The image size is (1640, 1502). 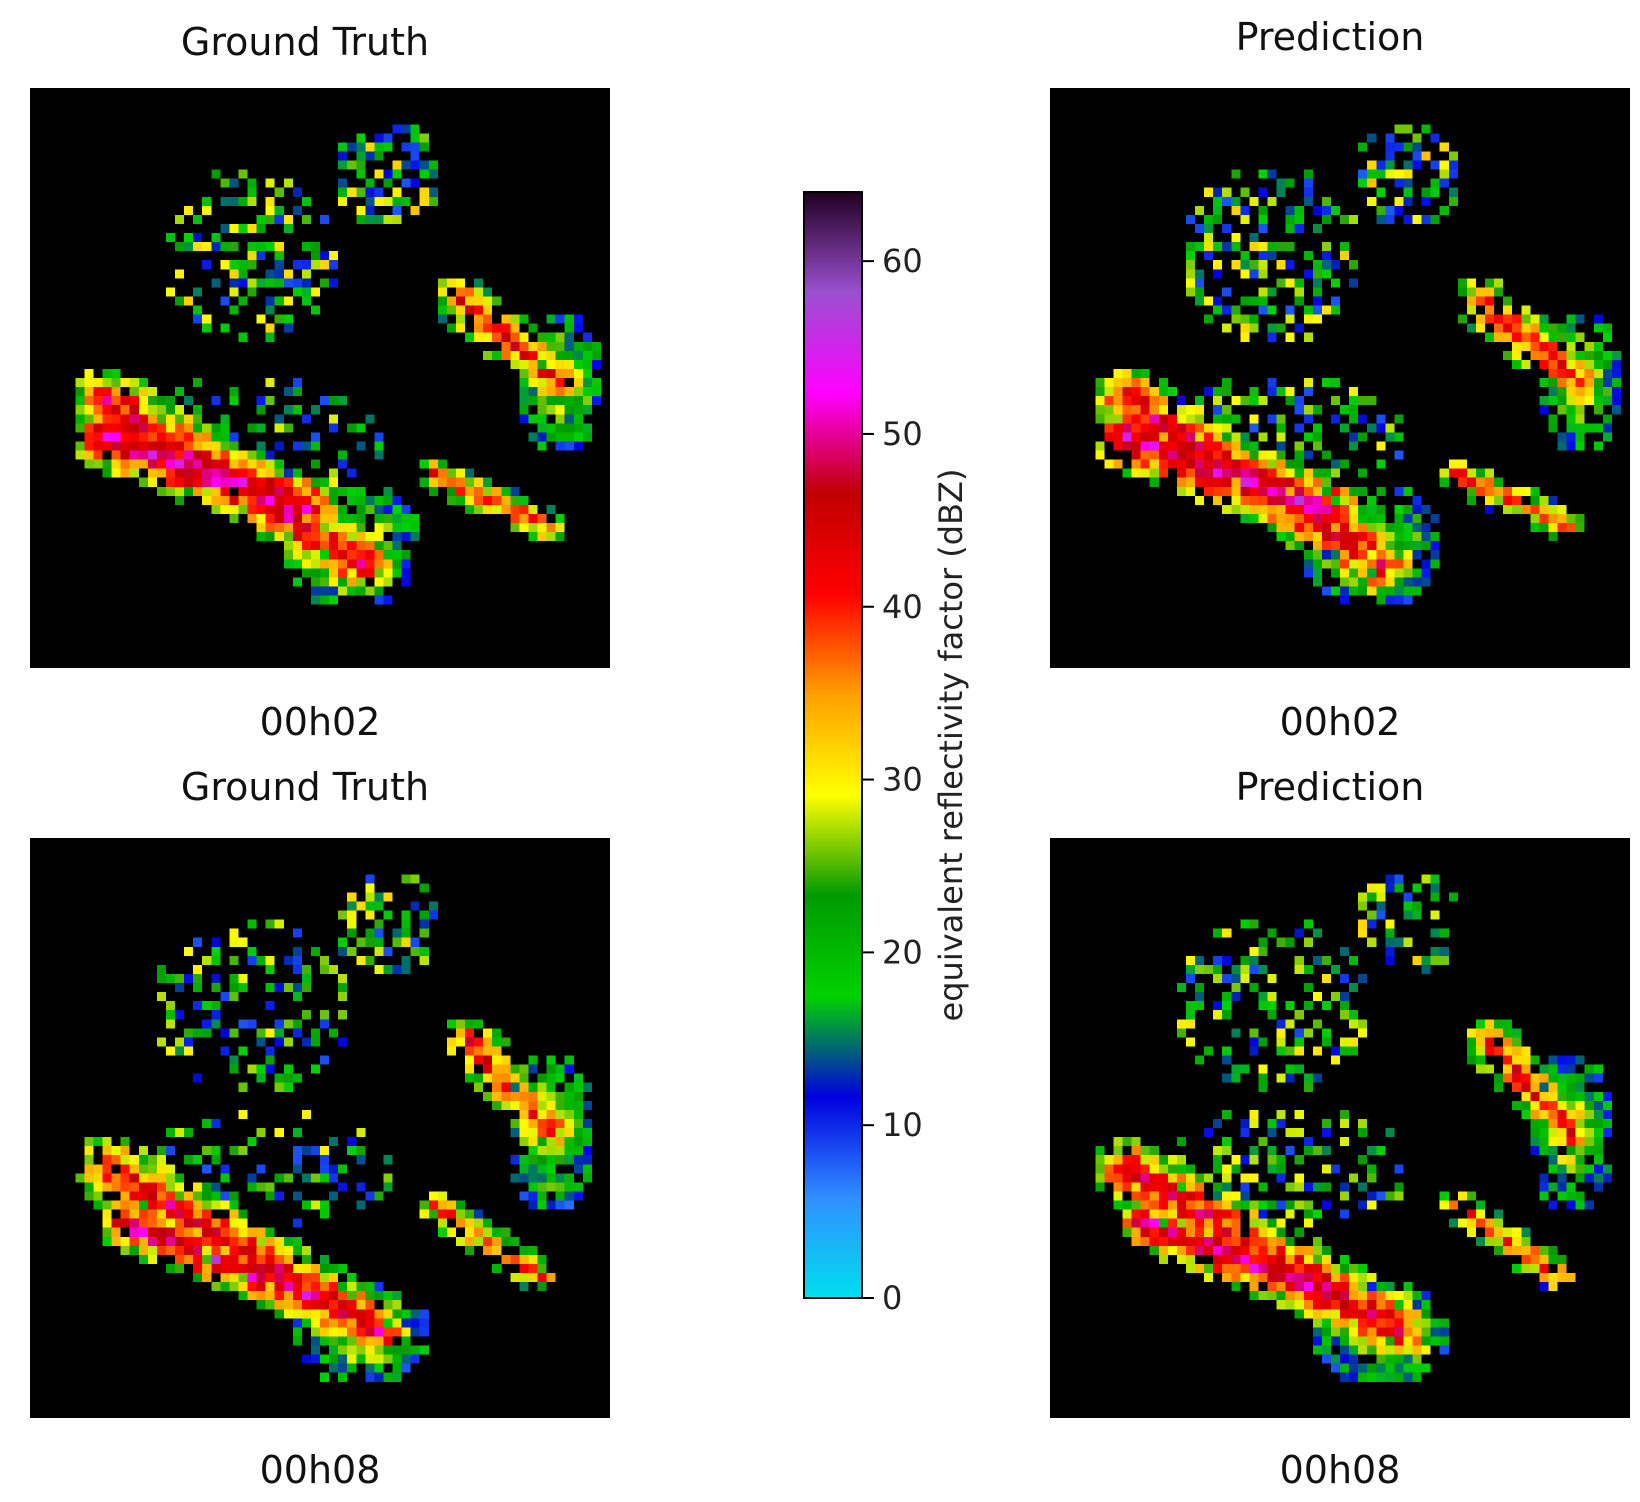 I want to click on colorbar-tick-label-20: 20, so click(x=902, y=952).